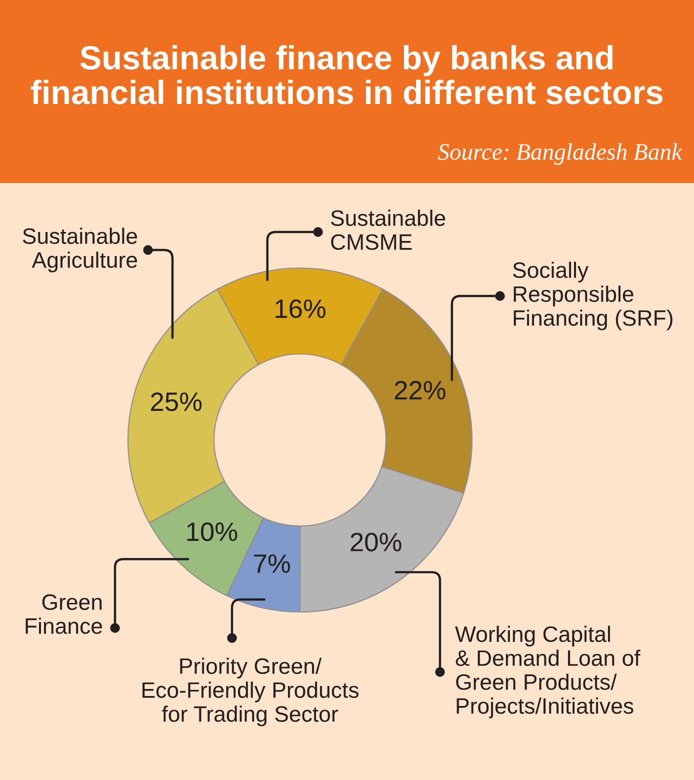 The width and height of the screenshot is (694, 780). What do you see at coordinates (301, 308) in the screenshot?
I see `data-label: 16%` at bounding box center [301, 308].